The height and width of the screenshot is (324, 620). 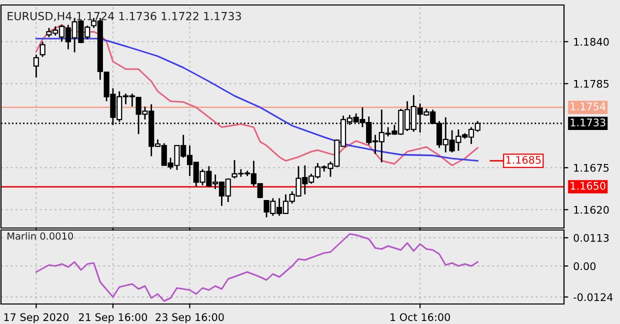 What do you see at coordinates (591, 238) in the screenshot?
I see `y-tick-label: 0.0113` at bounding box center [591, 238].